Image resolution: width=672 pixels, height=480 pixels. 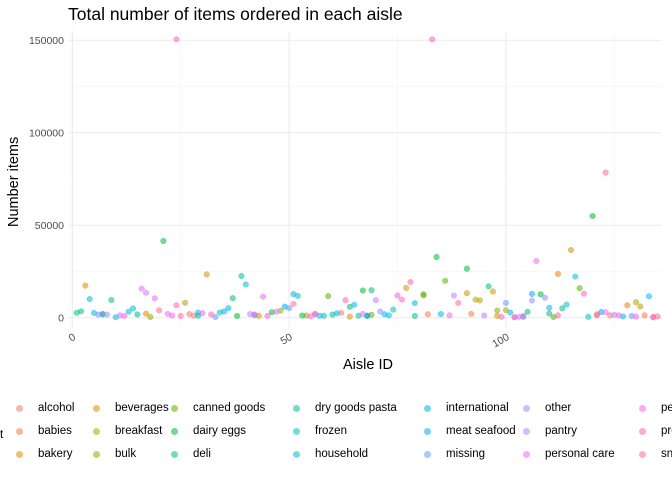 I want to click on legend-item-meat-seafood: meat seafood, so click(x=470, y=431).